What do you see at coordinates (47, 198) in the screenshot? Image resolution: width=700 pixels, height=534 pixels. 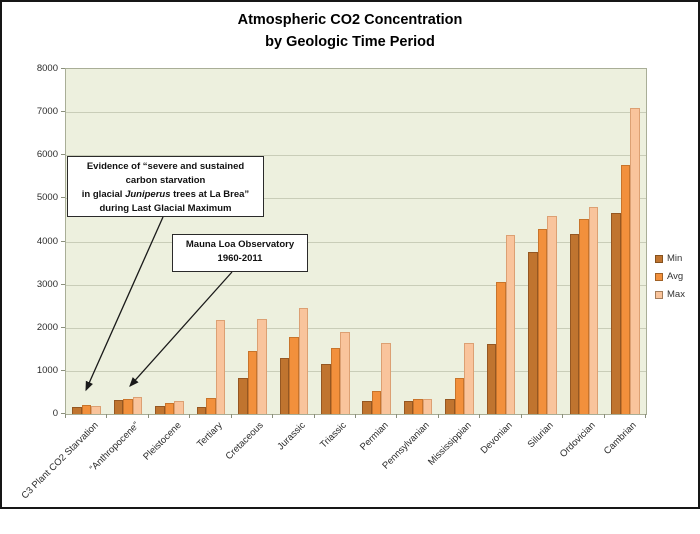 I see `y-axis-tick-label: 5000` at bounding box center [47, 198].